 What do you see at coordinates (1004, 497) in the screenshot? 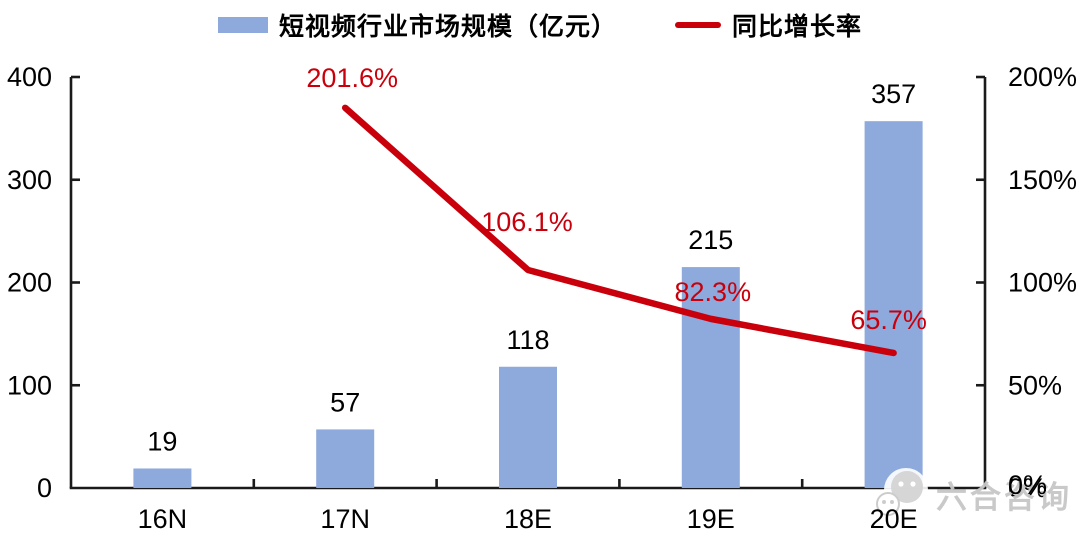
I see `watermark-text: 六合咨询` at bounding box center [1004, 497].